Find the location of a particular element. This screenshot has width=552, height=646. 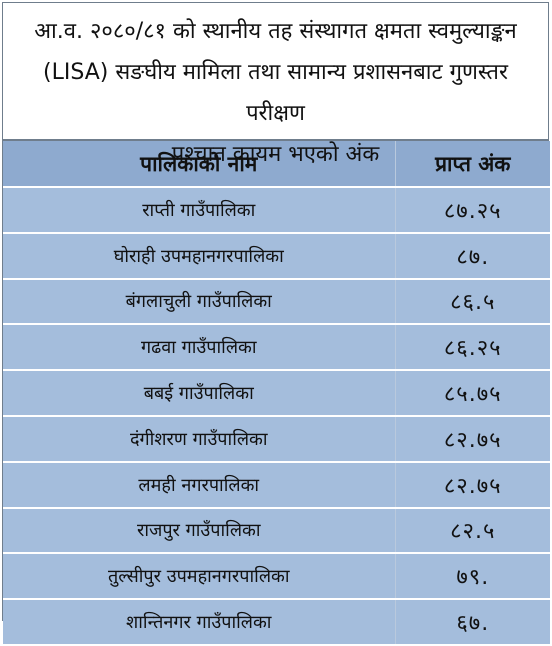

table-row: घोराही उपमहानगरपालिका ८७. is located at coordinates (276, 256).